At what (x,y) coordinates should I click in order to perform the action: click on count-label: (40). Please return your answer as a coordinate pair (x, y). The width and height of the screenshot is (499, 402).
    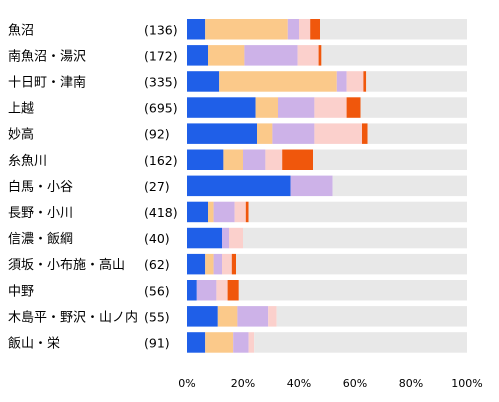
    Looking at the image, I should click on (157, 238).